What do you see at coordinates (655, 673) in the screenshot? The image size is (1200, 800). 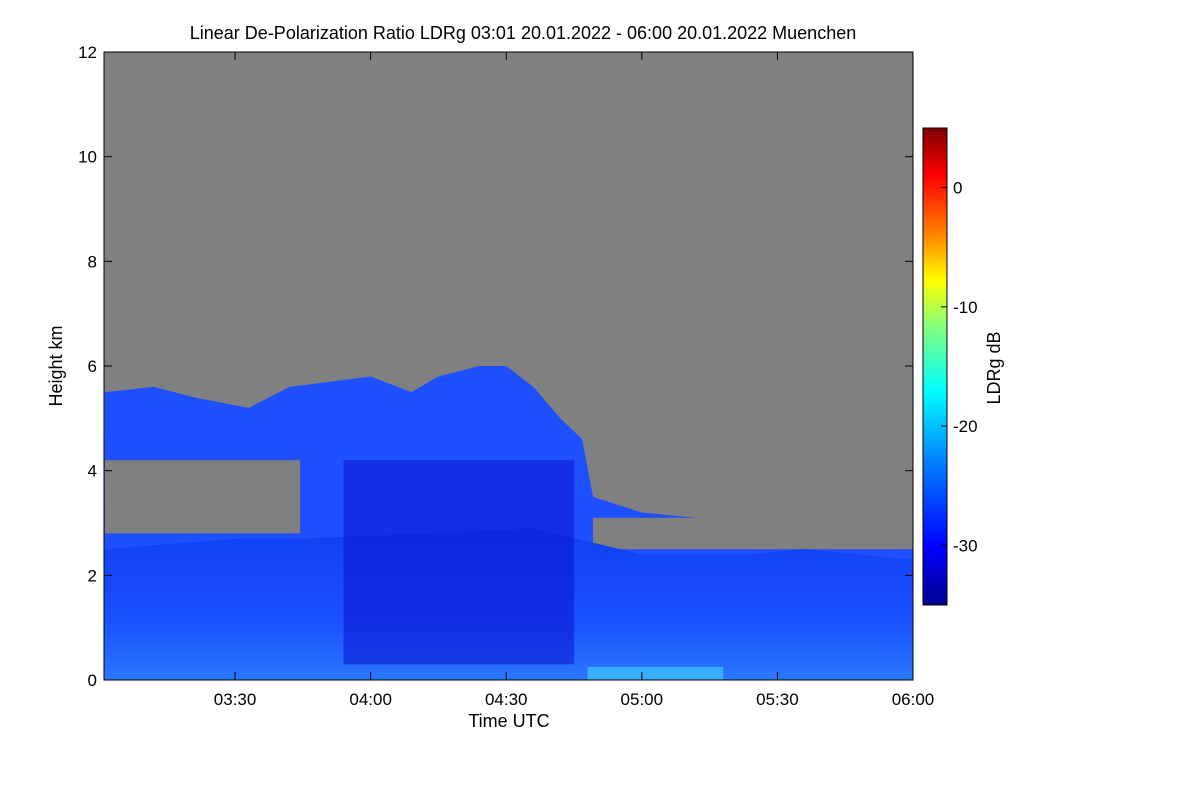 I see `ground-streak` at bounding box center [655, 673].